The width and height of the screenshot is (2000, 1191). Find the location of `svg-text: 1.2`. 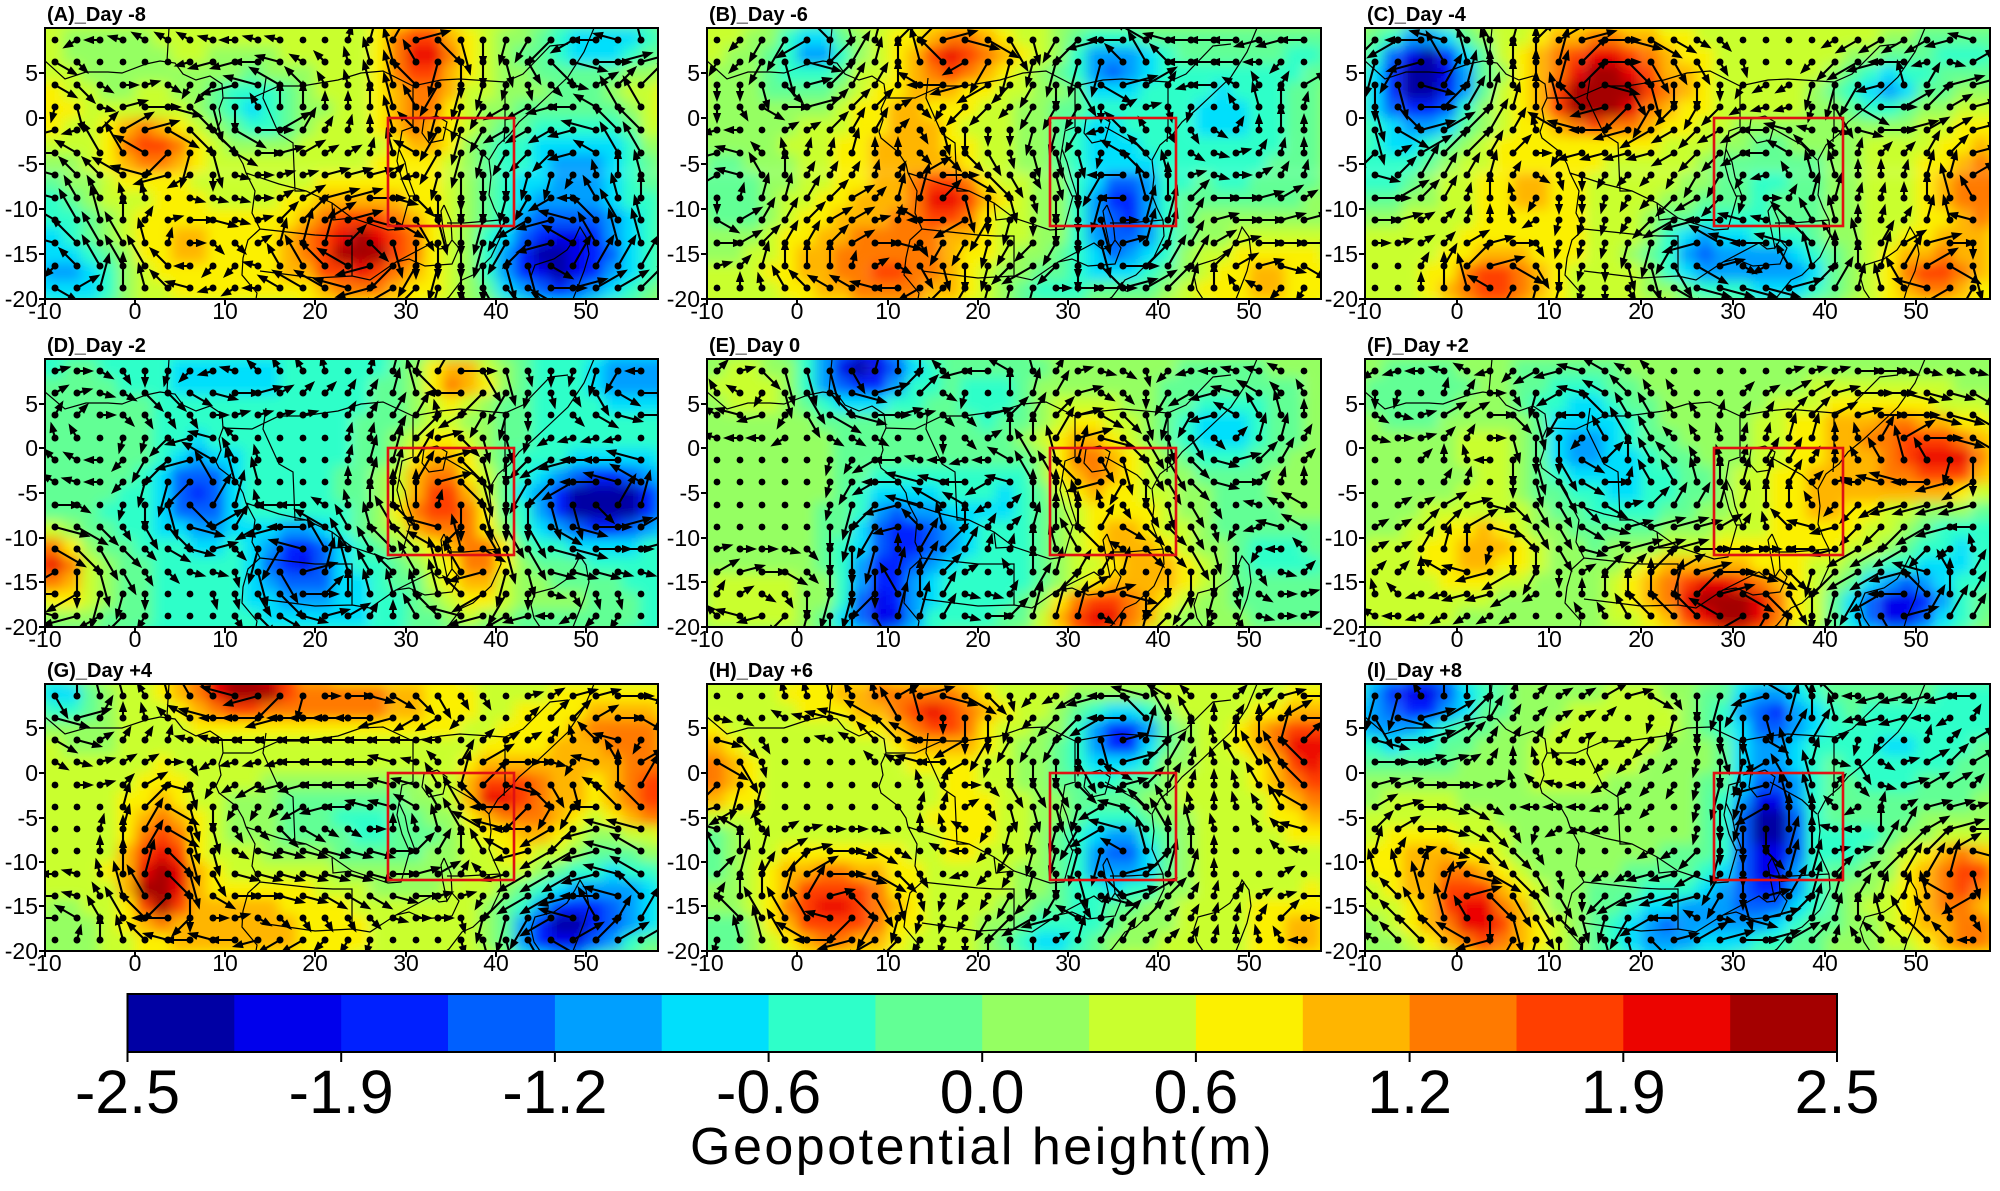

svg-text: 1.2 is located at coordinates (1409, 1092).